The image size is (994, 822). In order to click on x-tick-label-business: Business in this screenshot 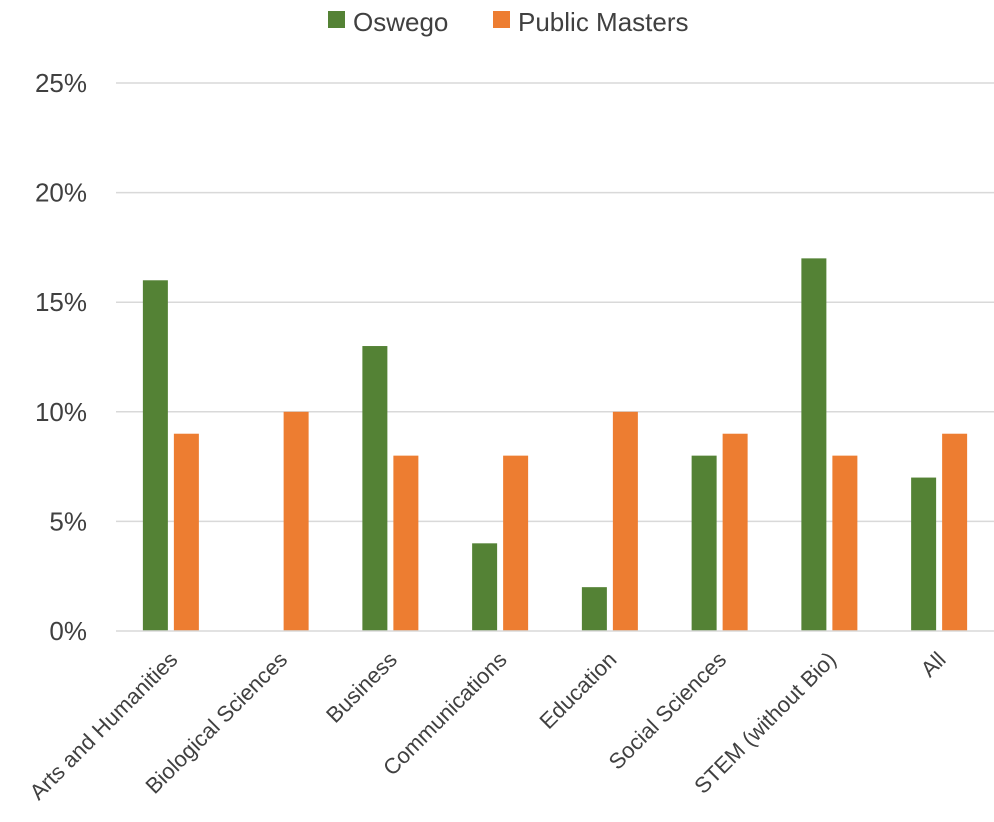, I will do `click(361, 687)`.